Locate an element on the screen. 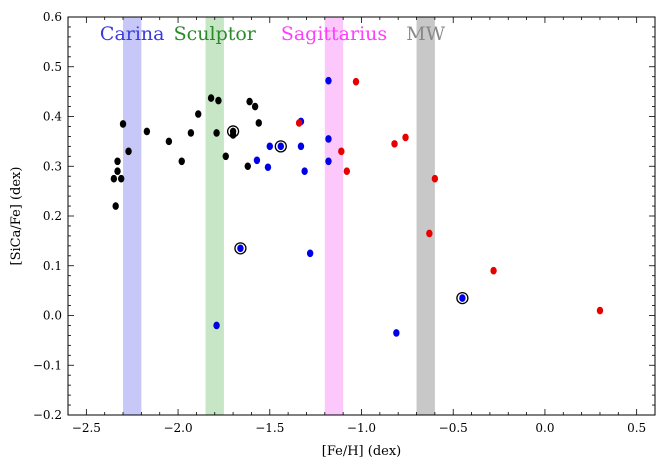  y-tick-label: 0.1 is located at coordinates (52, 266).